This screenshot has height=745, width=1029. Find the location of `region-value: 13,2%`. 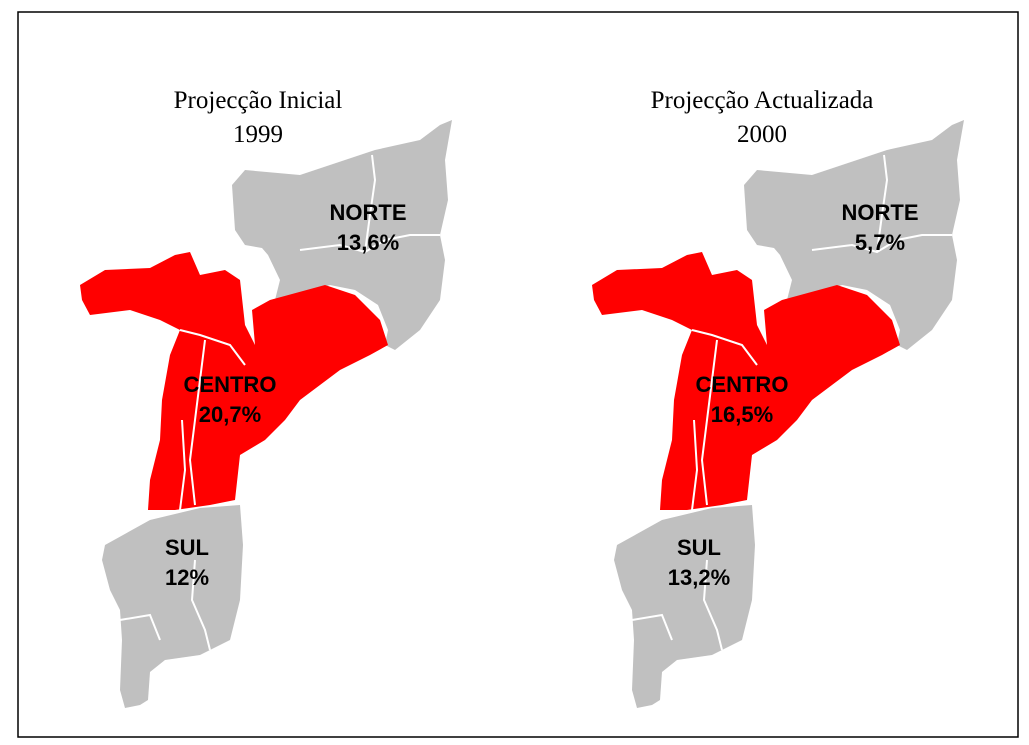

region-value: 13,2% is located at coordinates (699, 577).